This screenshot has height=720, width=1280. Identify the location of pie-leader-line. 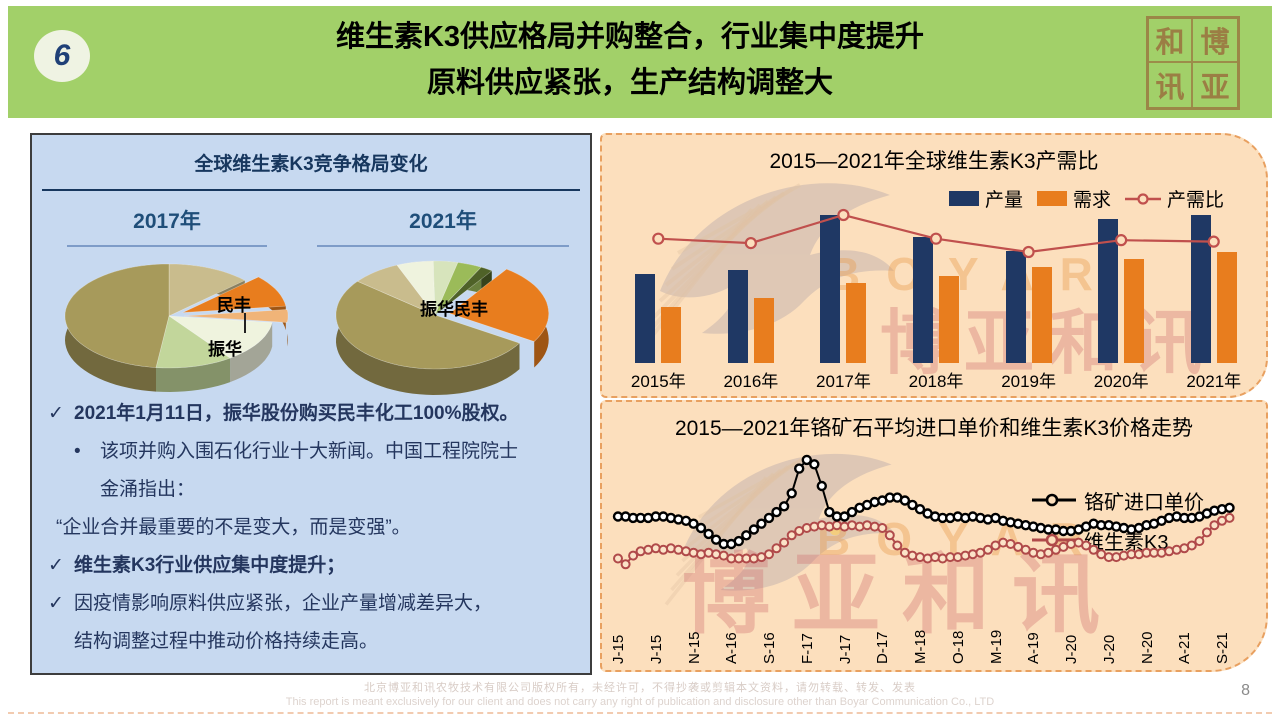
(245, 323).